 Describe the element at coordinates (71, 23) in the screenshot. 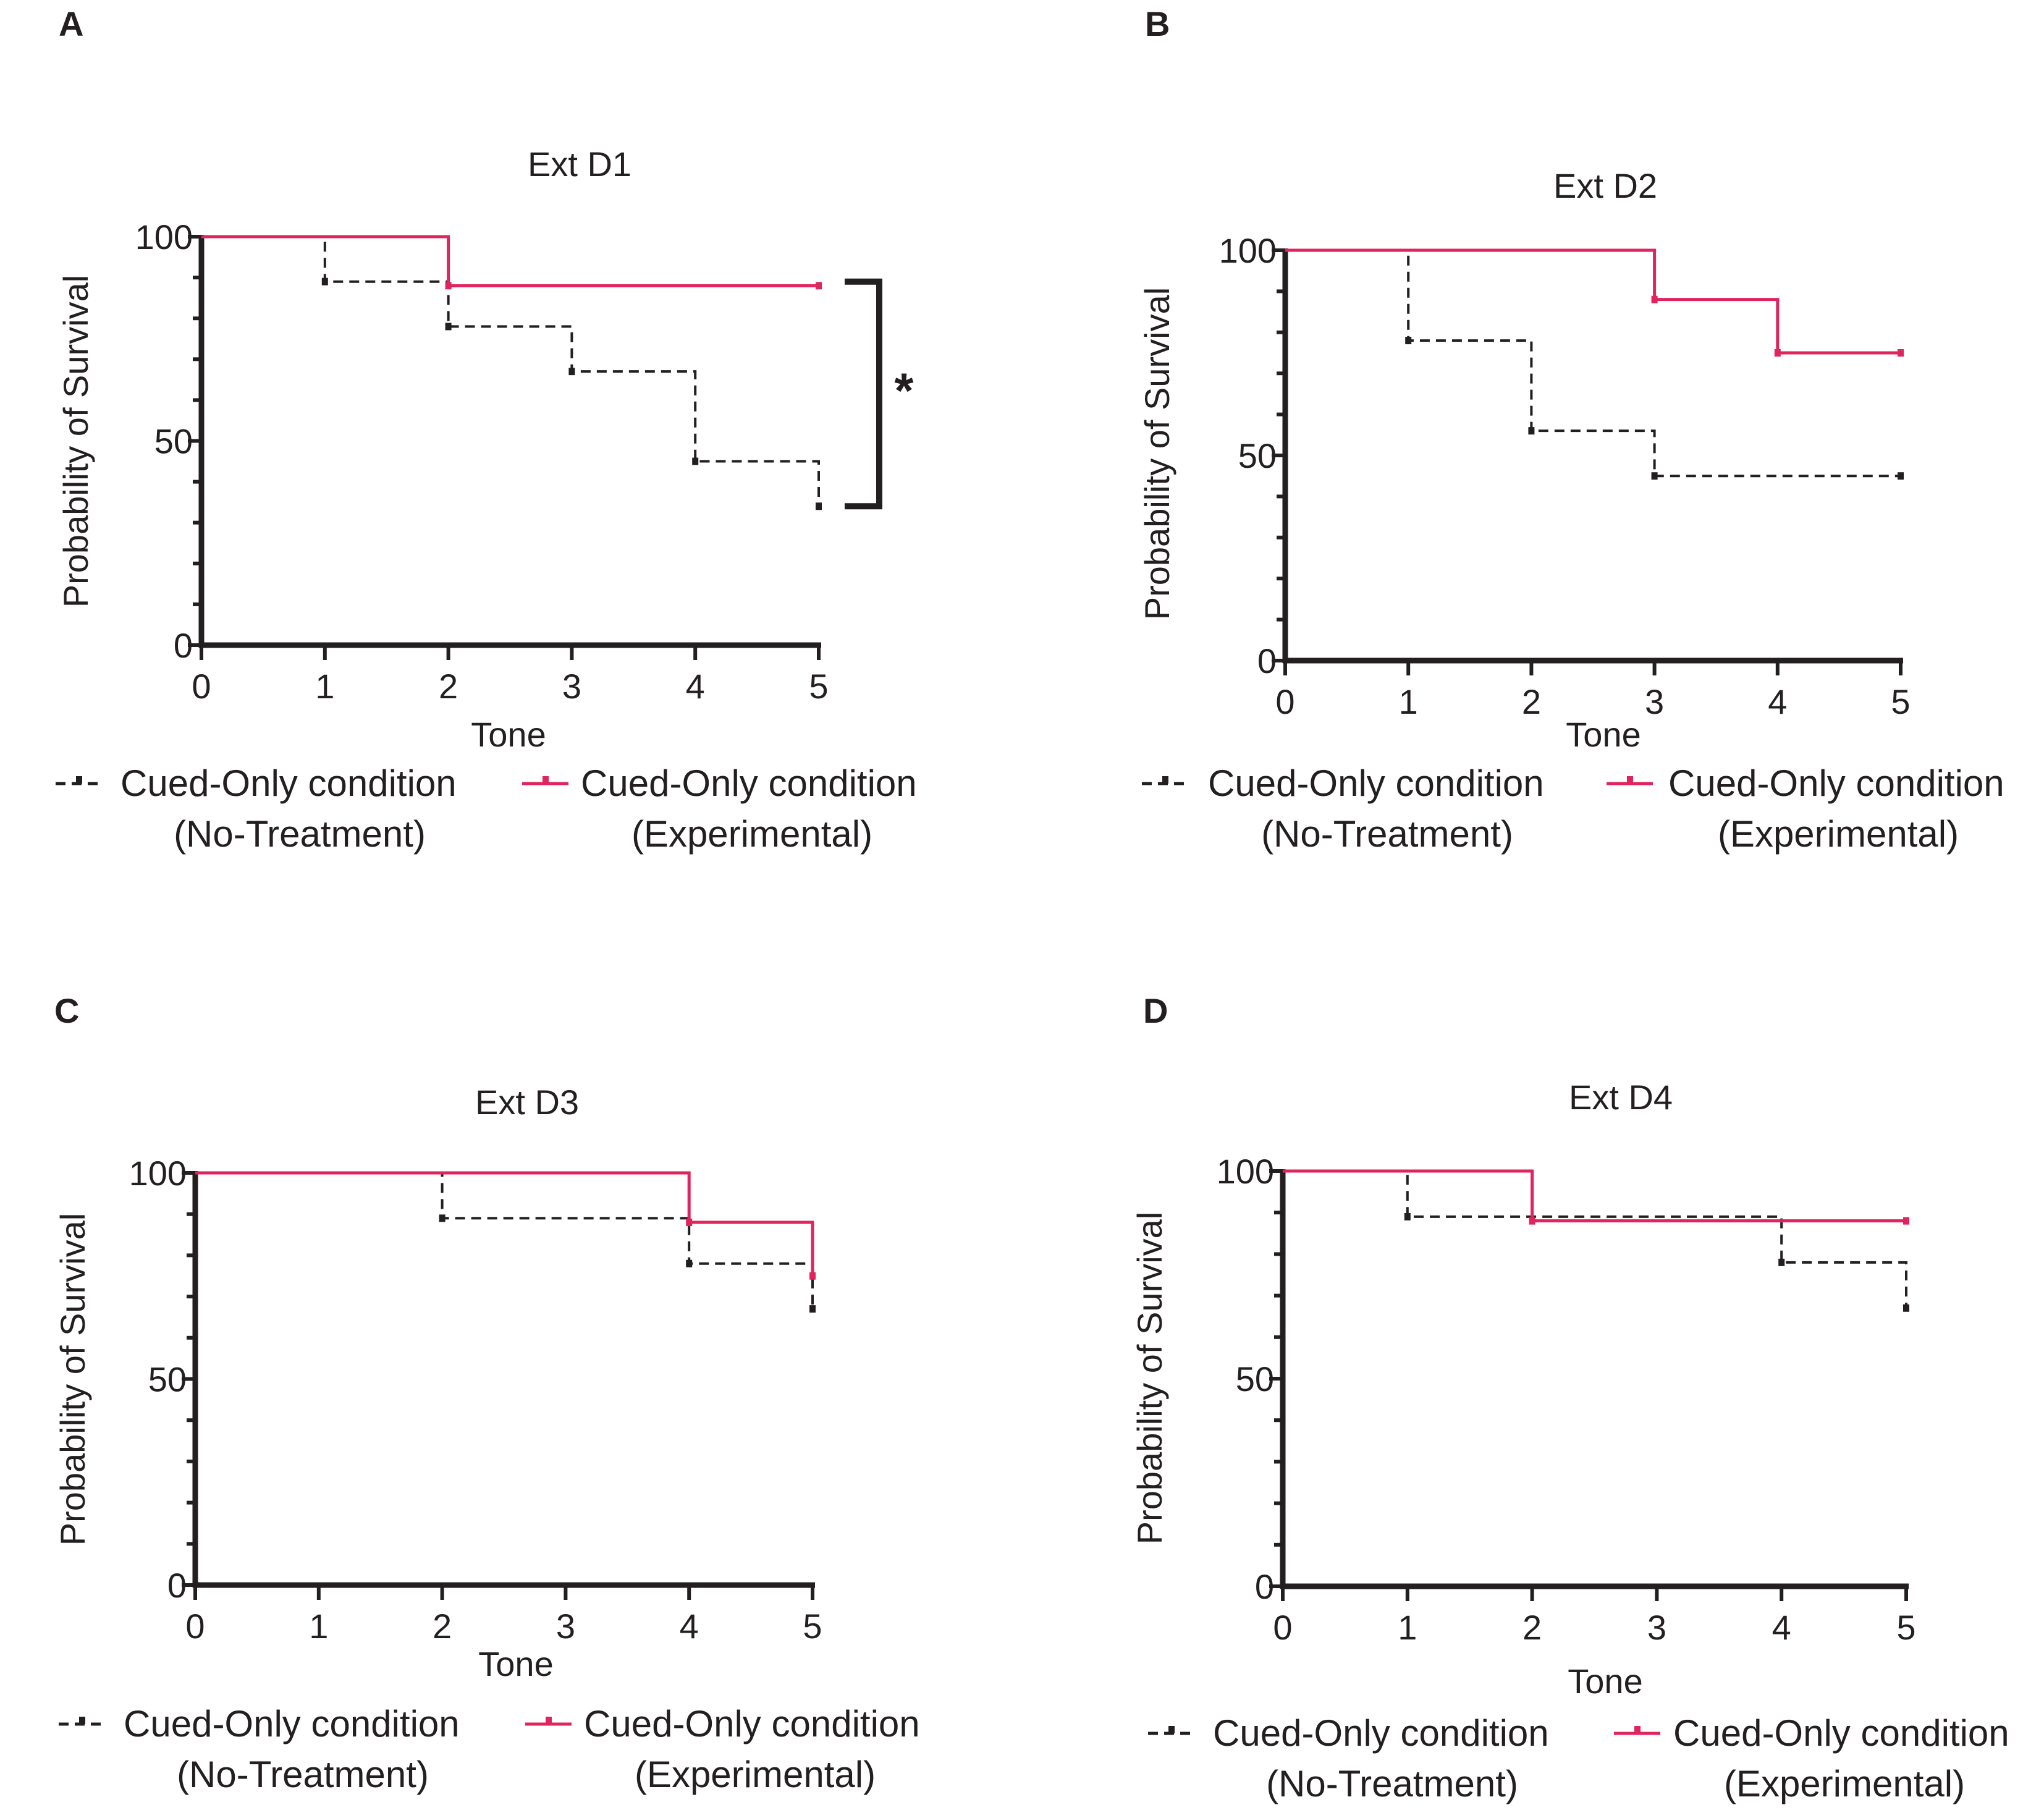

I see `panel-letter: A` at that location.